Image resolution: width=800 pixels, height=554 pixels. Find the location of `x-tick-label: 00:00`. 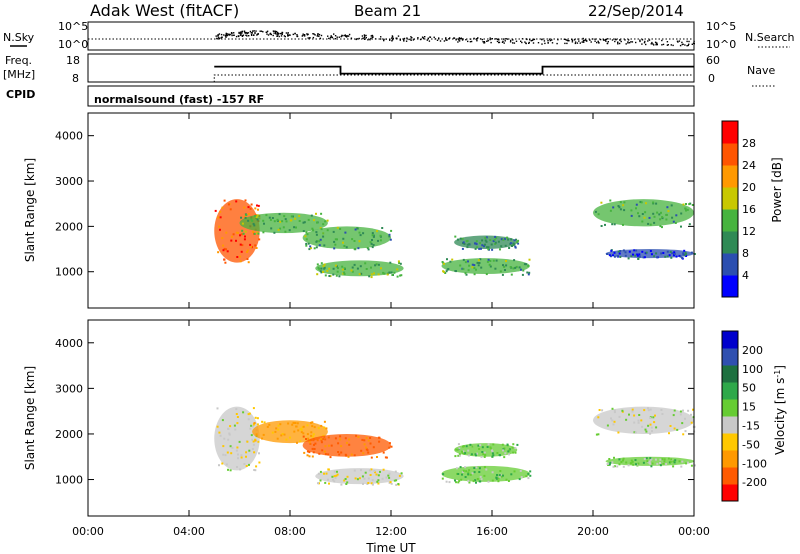

x-tick-label: 00:00 is located at coordinates (88, 531).